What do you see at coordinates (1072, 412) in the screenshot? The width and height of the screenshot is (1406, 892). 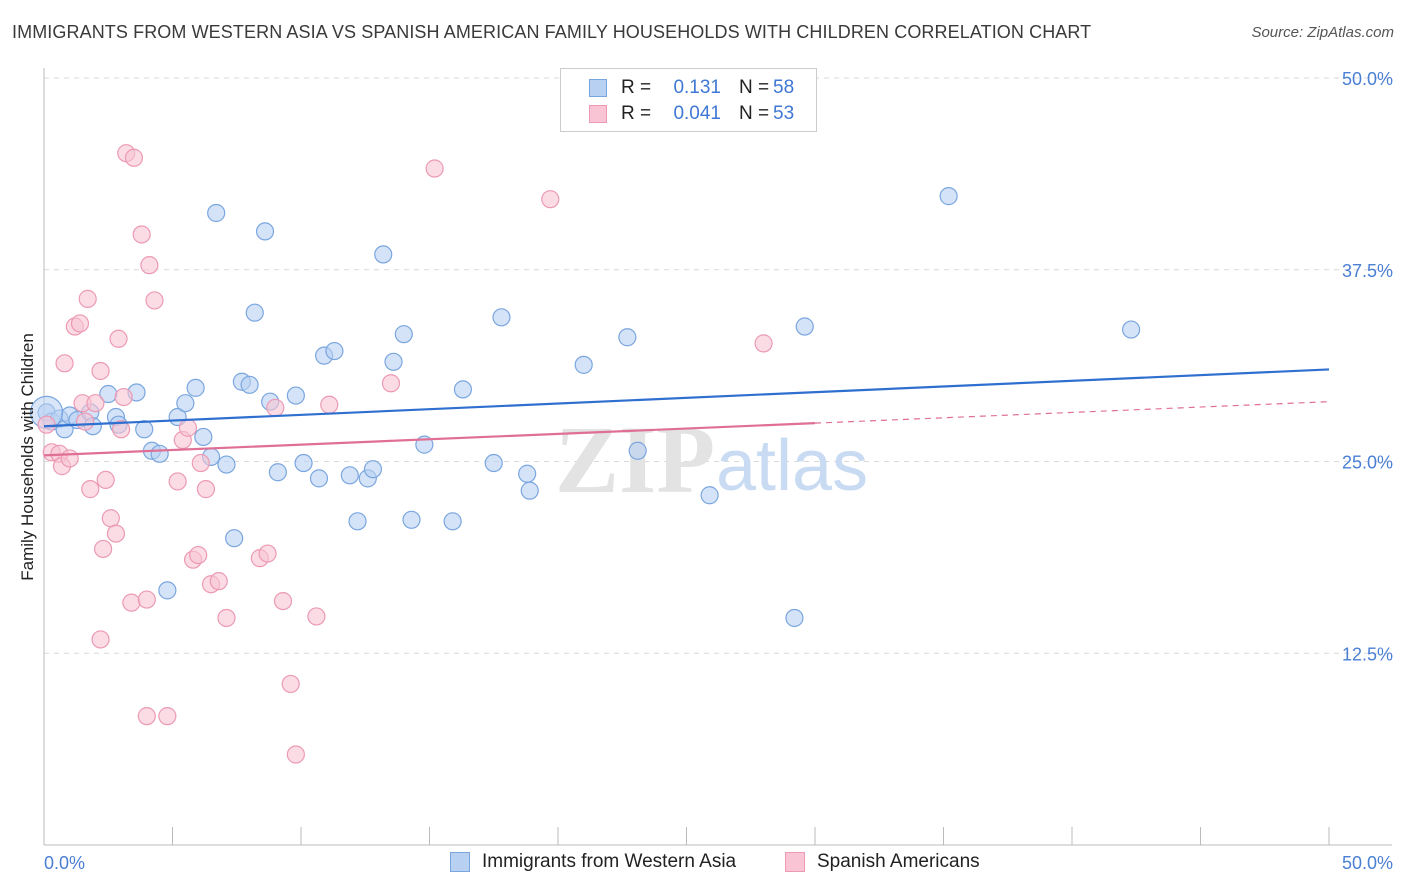 I see `trend-line-spanish-americans-extension` at bounding box center [1072, 412].